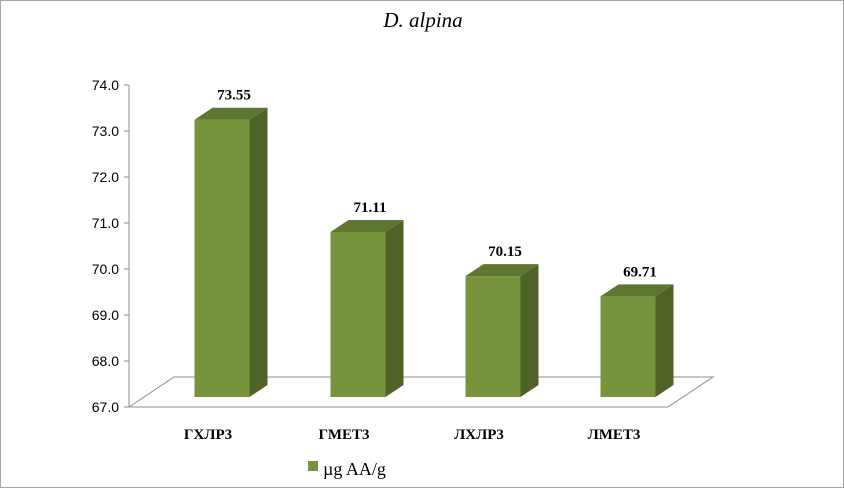  What do you see at coordinates (234, 96) in the screenshot?
I see `data-label: 73.55` at bounding box center [234, 96].